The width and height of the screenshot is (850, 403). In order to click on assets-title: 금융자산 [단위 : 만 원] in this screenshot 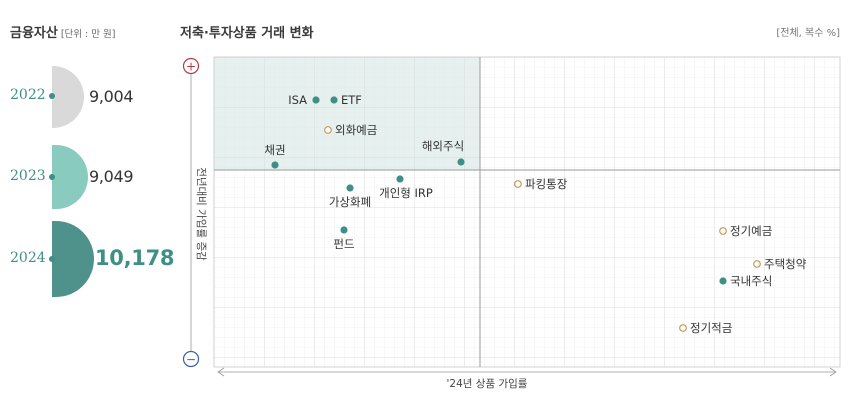, I will do `click(63, 33)`.